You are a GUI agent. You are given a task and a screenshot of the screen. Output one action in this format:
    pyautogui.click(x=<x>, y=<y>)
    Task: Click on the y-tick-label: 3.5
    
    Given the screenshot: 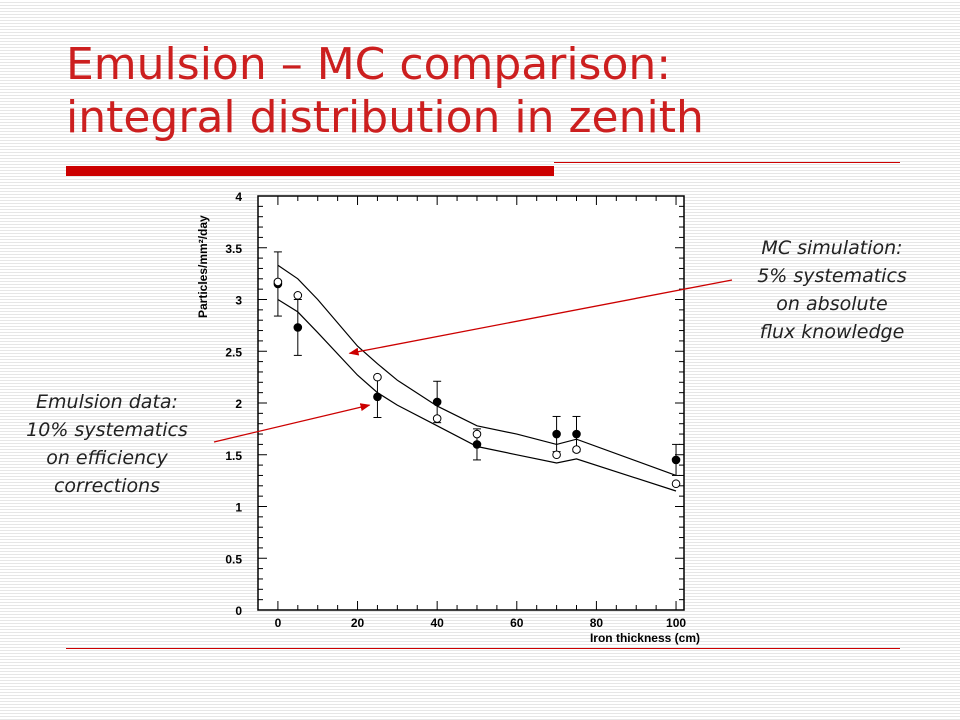 What is the action you would take?
    pyautogui.click(x=233, y=249)
    